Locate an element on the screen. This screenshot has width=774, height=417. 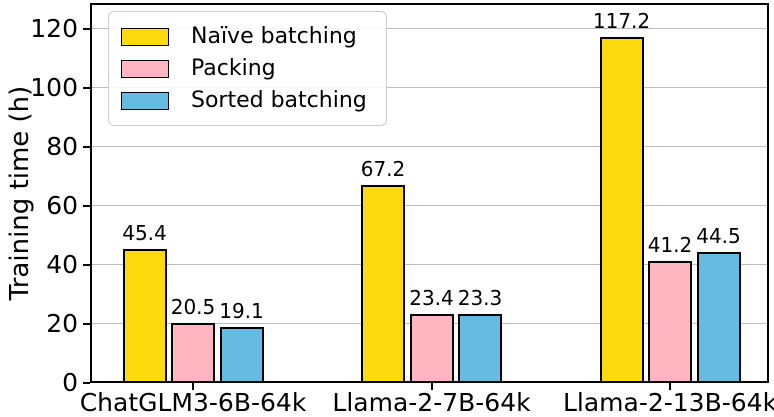
bar-value-label: 19.1 is located at coordinates (241, 310).